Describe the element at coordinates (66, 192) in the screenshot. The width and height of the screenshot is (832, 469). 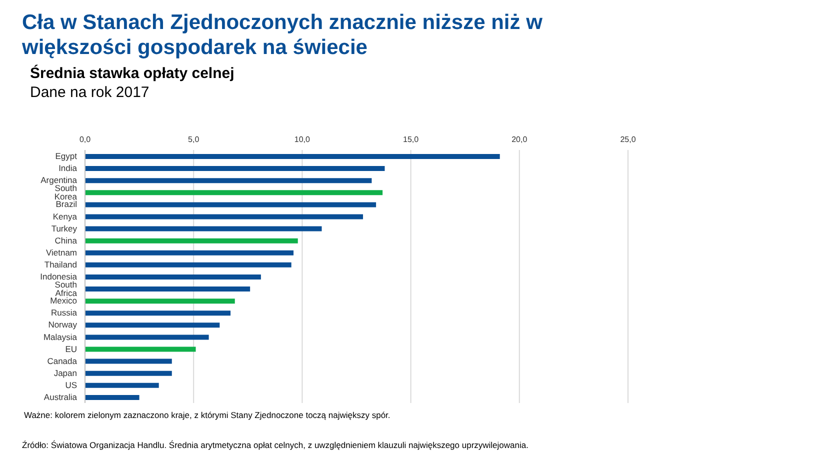
I see `y-tick-label: South Korea` at that location.